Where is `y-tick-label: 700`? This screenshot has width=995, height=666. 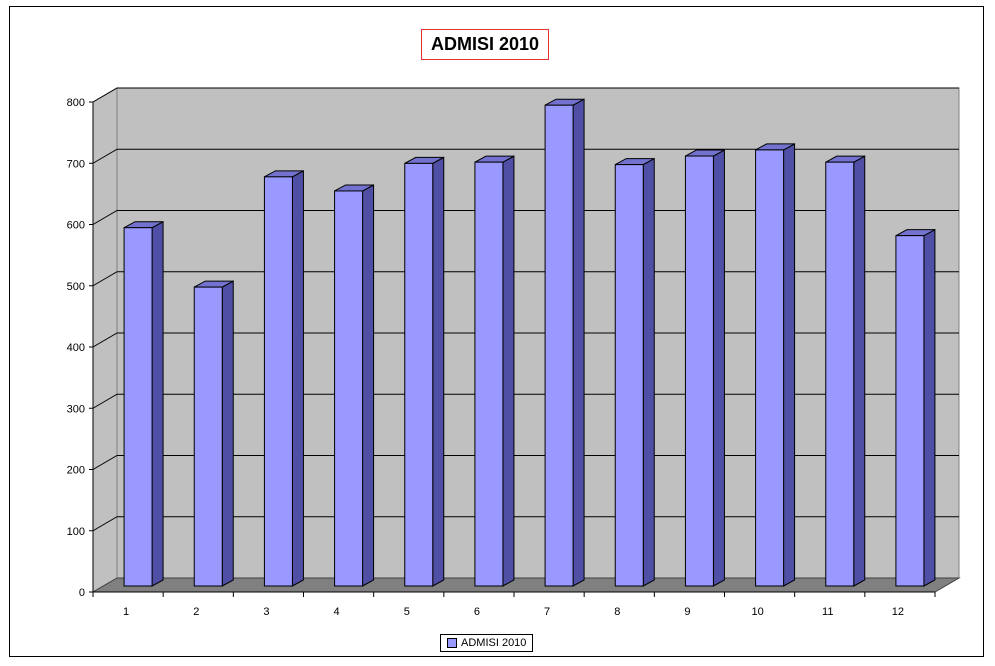 y-tick-label: 700 is located at coordinates (76, 164).